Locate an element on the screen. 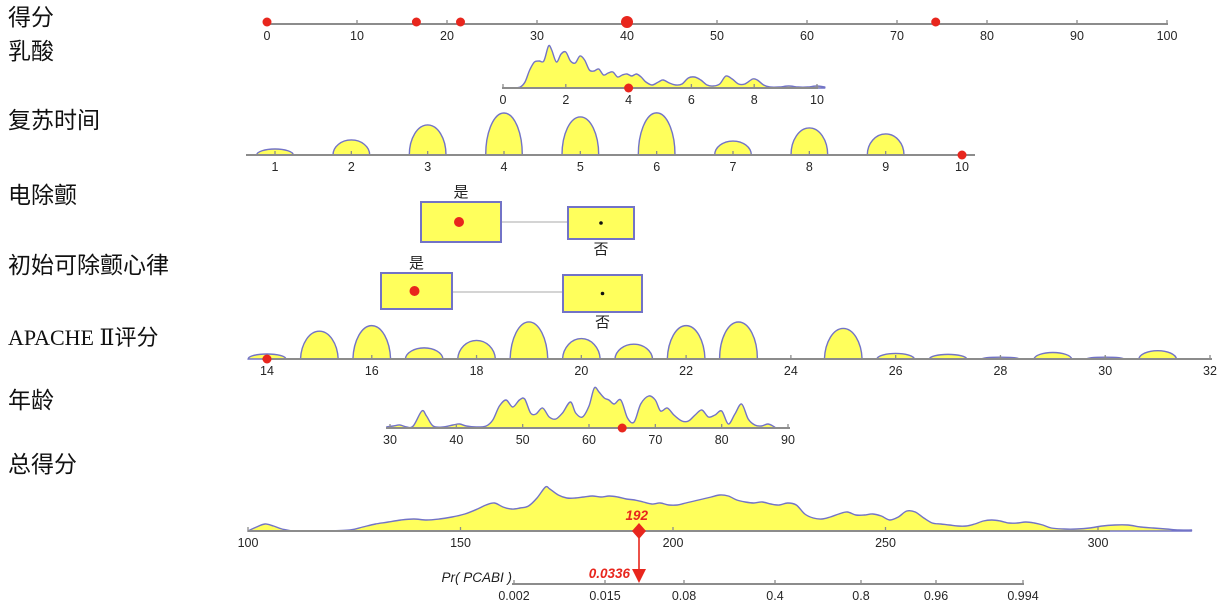  probability-axis: 0.002 0.015 0.08 0.4 0.8 0.96 0.994 0.0336 is located at coordinates (768, 570).